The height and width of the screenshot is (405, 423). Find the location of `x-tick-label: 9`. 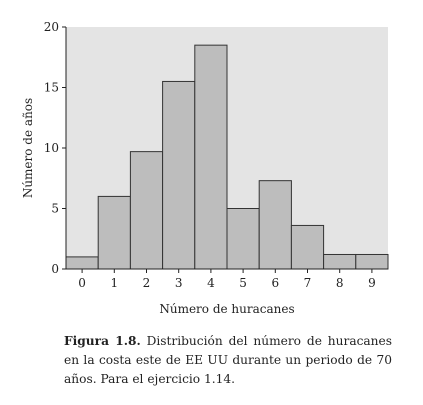

x-tick-label: 9 is located at coordinates (372, 283).